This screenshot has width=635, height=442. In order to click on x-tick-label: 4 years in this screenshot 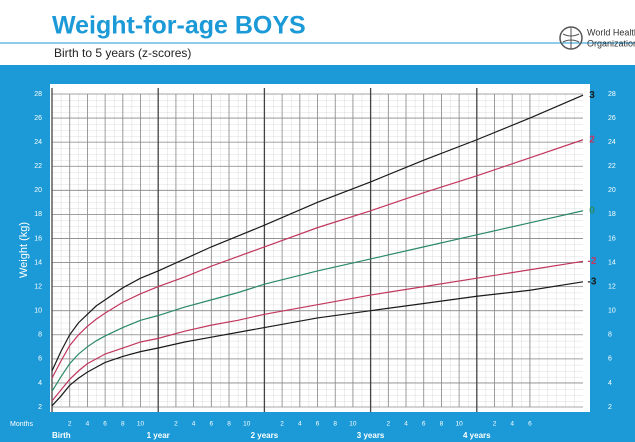, I will do `click(477, 435)`.